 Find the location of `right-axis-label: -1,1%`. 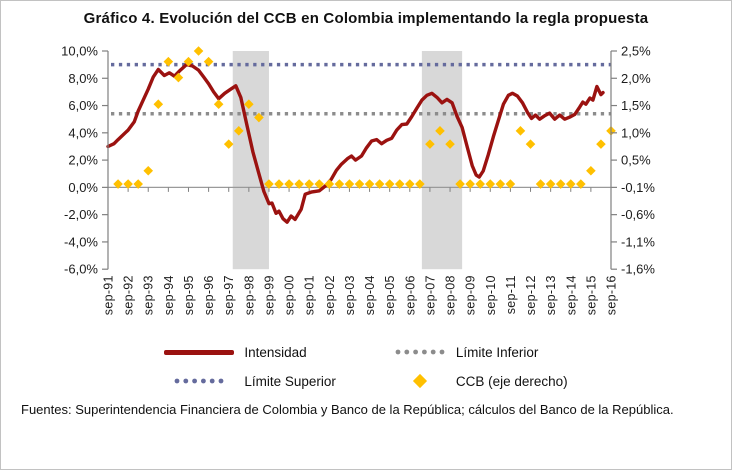

right-axis-label: -1,1% is located at coordinates (638, 241).